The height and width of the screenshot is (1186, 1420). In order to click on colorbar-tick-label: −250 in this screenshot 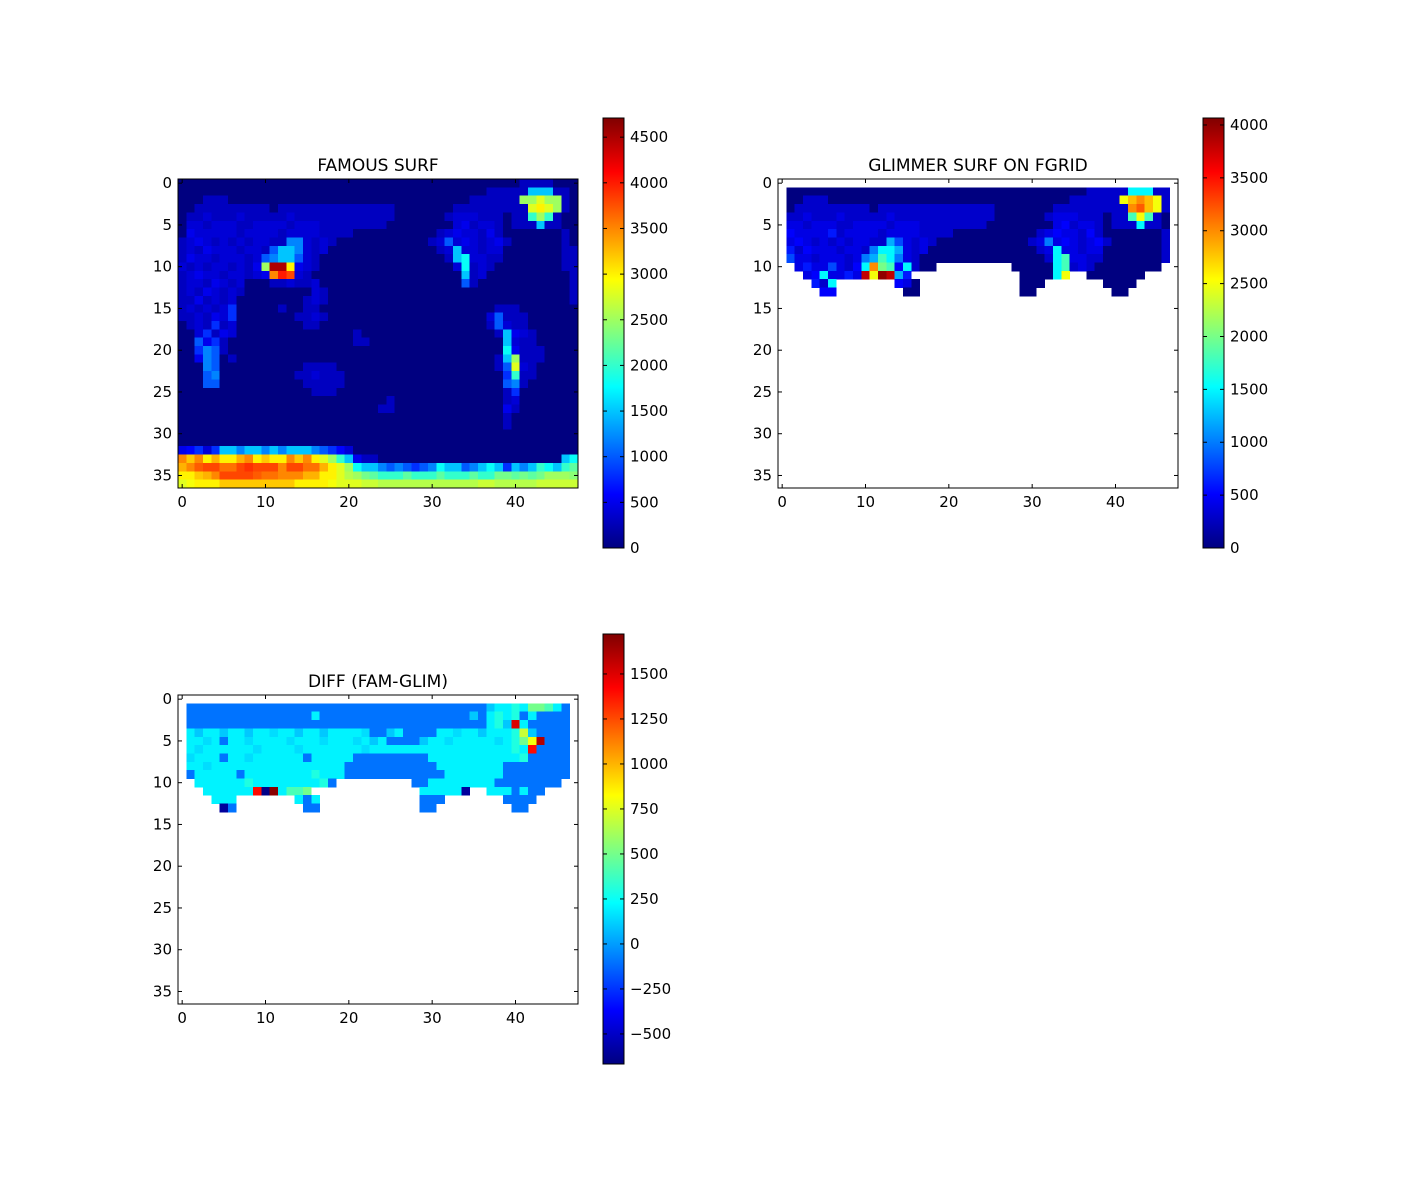, I will do `click(650, 989)`.